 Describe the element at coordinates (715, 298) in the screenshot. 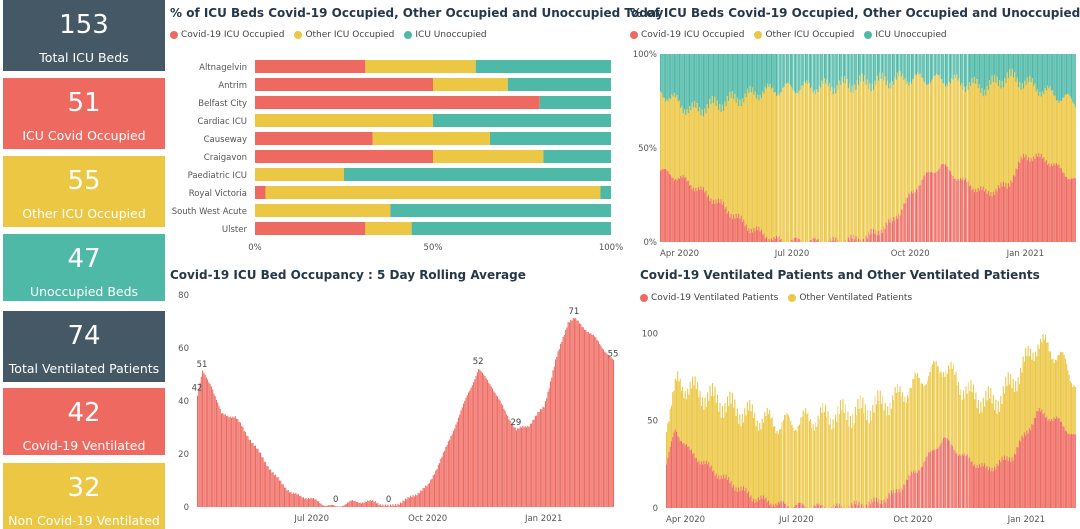

I see `legend-label: Covid-19 Ventilated Patients` at that location.